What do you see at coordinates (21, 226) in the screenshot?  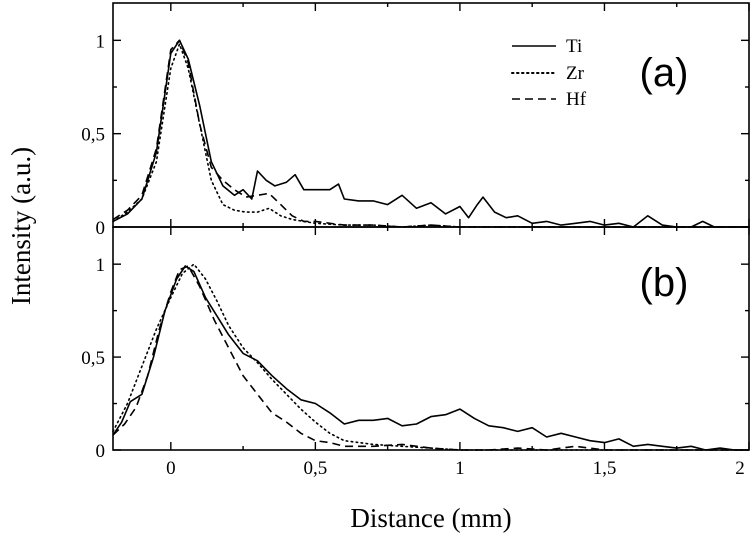 I see `y-axis-title: Intensity (a.u.)` at bounding box center [21, 226].